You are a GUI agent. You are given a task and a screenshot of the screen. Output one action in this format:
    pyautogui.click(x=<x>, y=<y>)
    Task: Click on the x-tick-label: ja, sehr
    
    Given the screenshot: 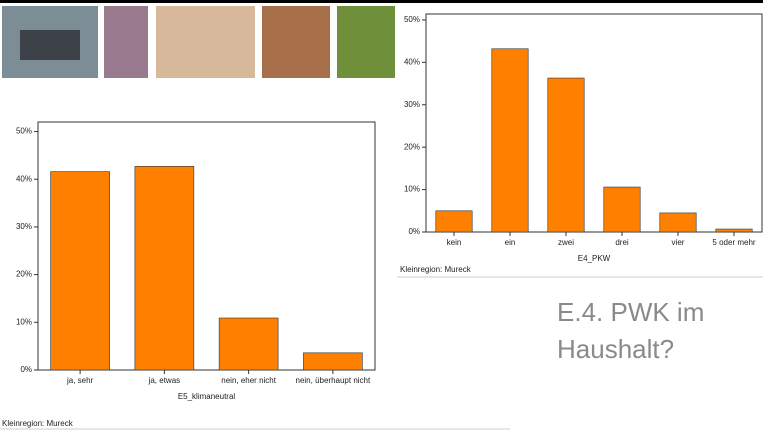 What is the action you would take?
    pyautogui.click(x=80, y=380)
    